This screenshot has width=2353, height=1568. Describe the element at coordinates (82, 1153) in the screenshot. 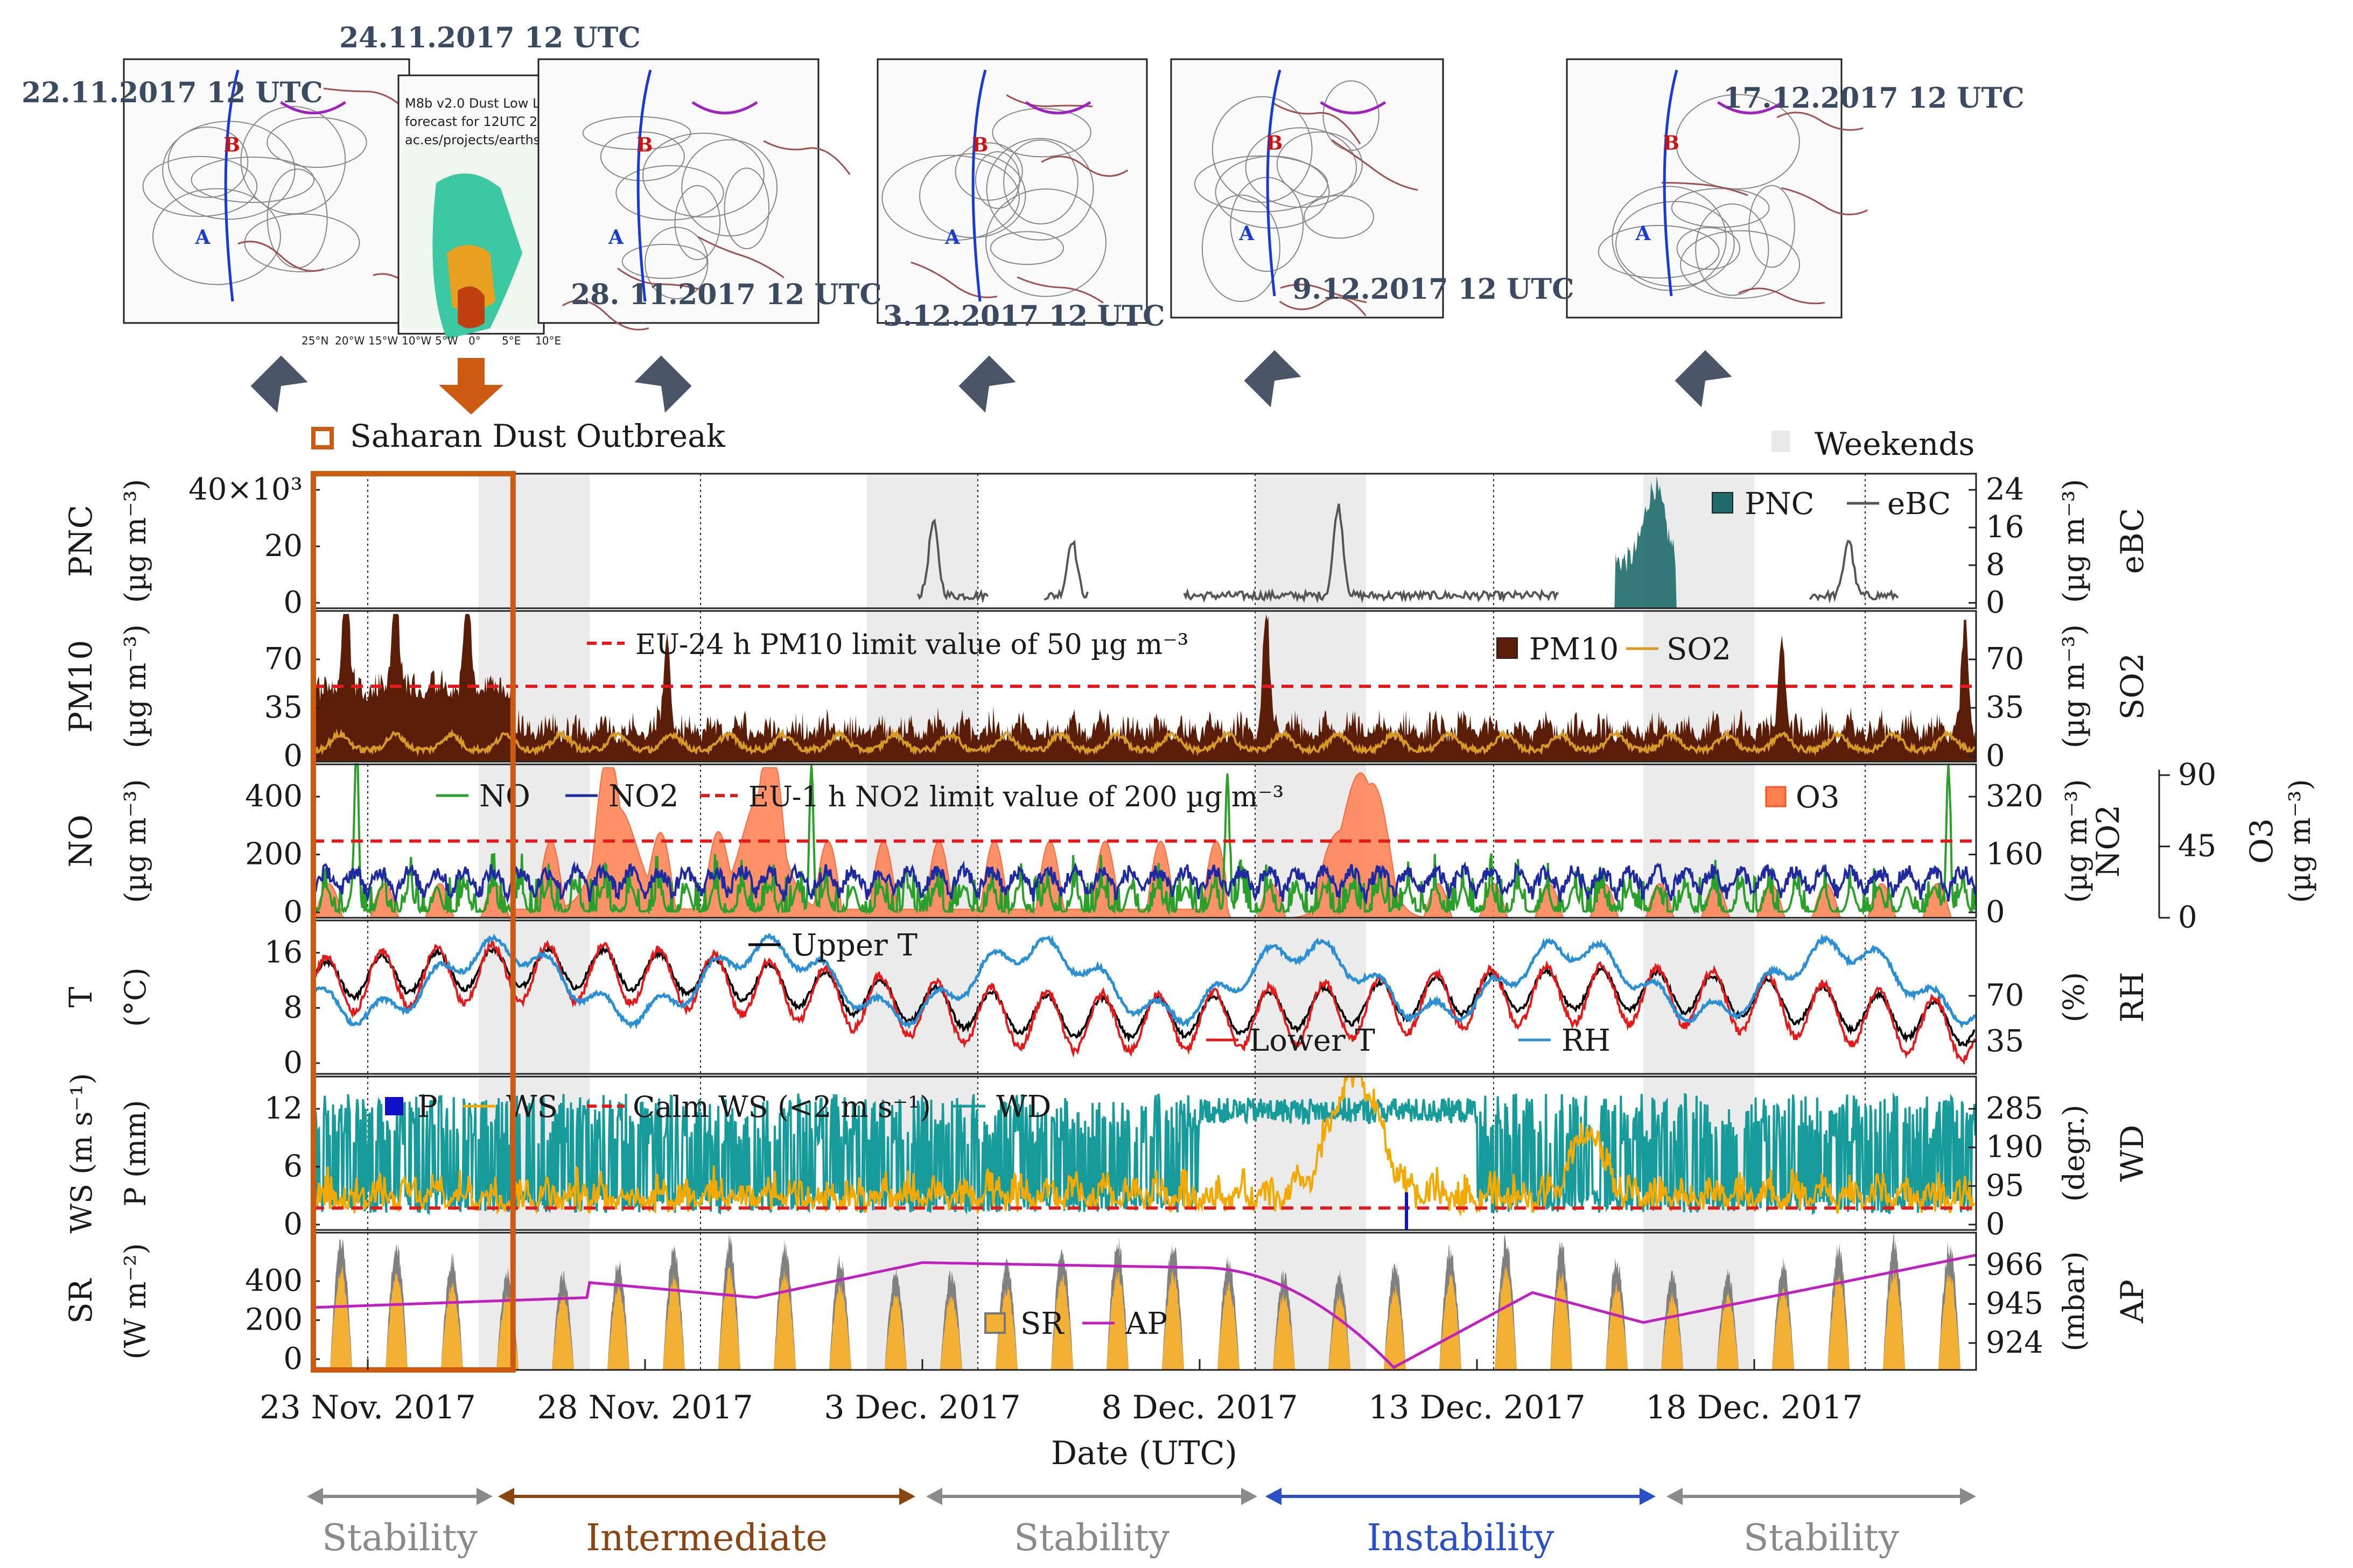

I see `ws-ylabel: WS (m s⁻¹)` at that location.